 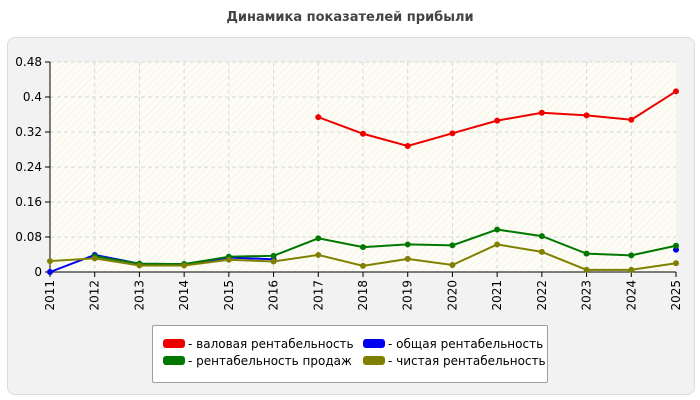 I want to click on y-tick-label: 0.32, so click(x=28, y=132).